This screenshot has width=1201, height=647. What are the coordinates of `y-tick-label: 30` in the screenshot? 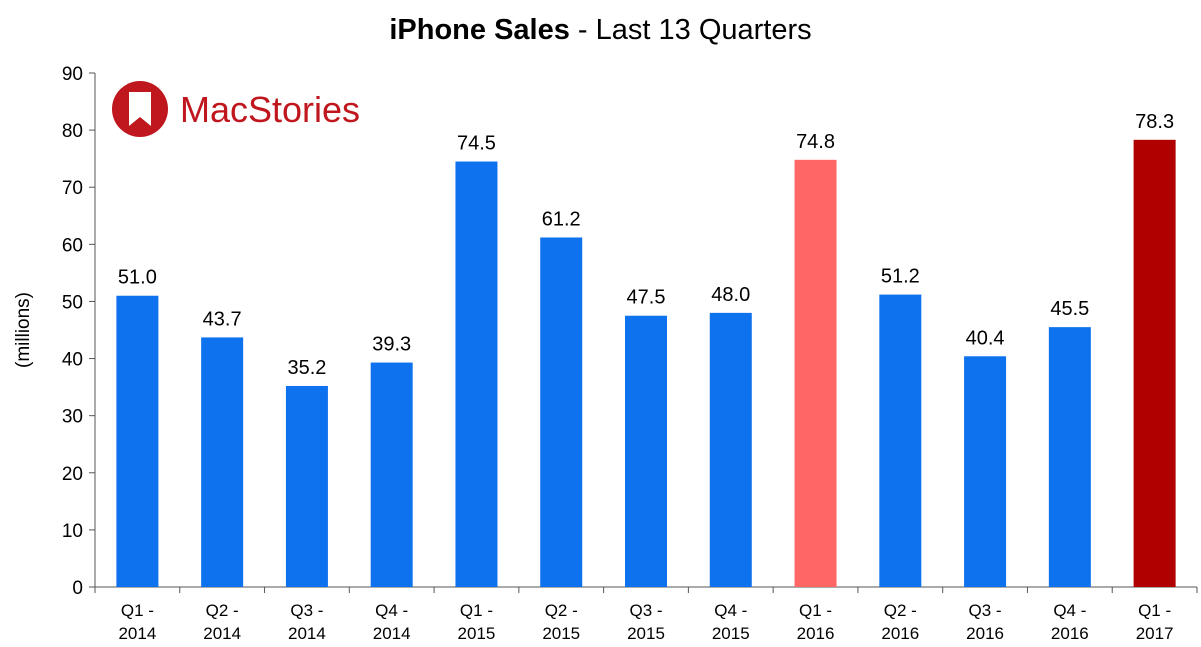 It's located at (72, 417).